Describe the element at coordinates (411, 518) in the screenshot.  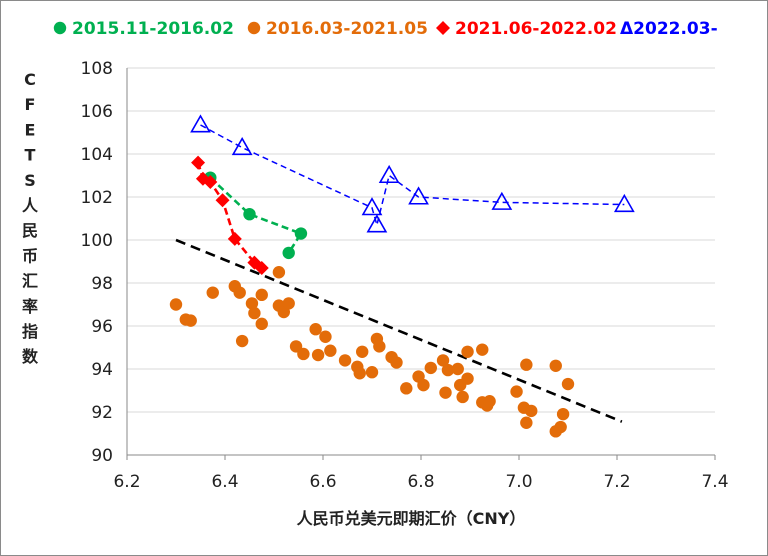
I see `x-axis-title: 人民币兑美元即期汇价（CNY）` at that location.